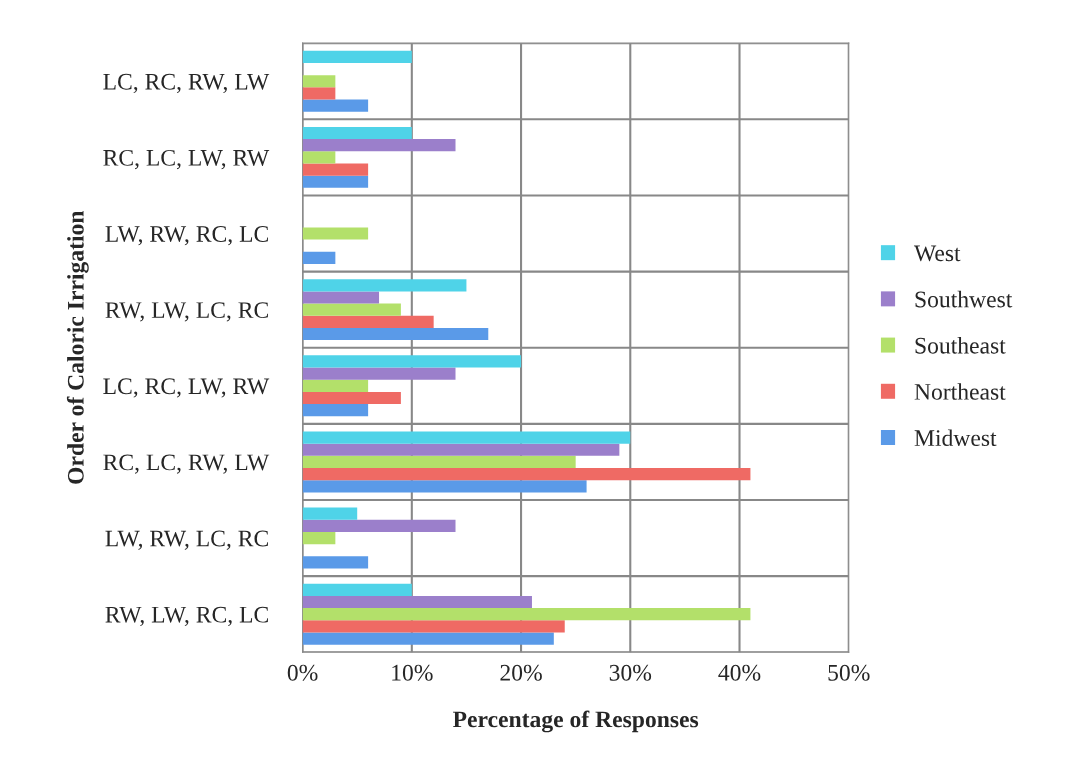 This screenshot has width=1073, height=771. What do you see at coordinates (186, 616) in the screenshot?
I see `y-tick-label: RW, LW, RC, LC` at bounding box center [186, 616].